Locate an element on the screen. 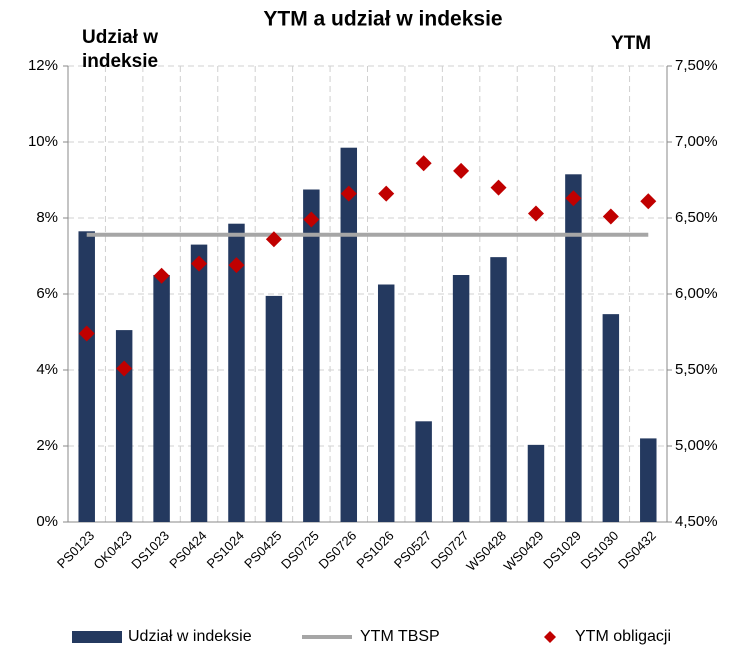  y-tick-label: 10% is located at coordinates (43, 141).